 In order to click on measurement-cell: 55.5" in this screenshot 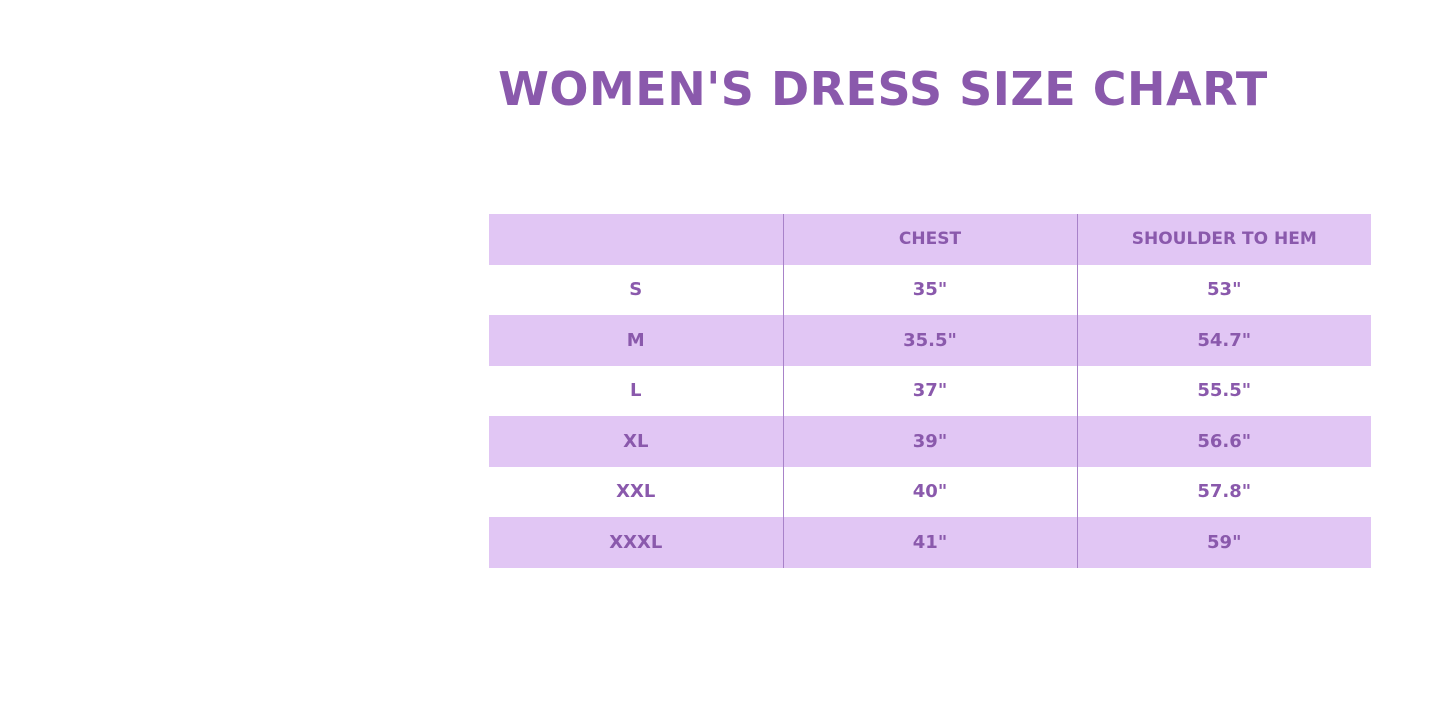, I will do `click(1223, 390)`.